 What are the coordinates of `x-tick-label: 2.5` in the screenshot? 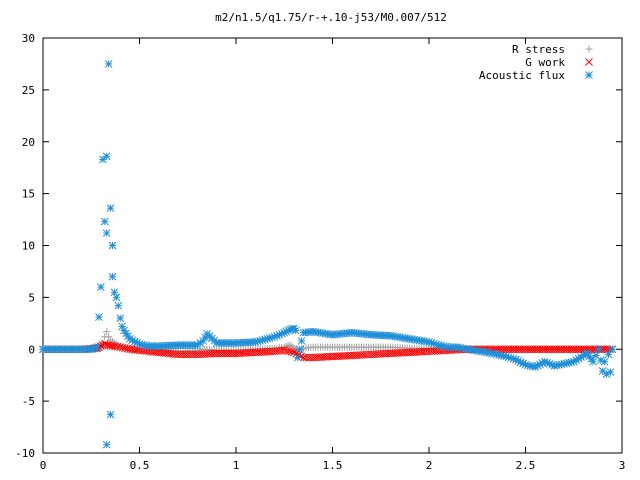 It's located at (526, 465).